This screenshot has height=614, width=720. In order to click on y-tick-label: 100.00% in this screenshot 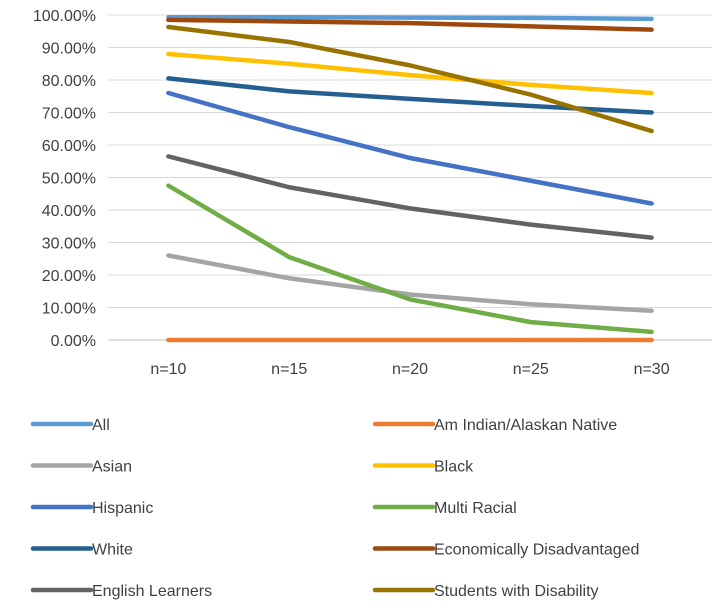, I will do `click(64, 16)`.